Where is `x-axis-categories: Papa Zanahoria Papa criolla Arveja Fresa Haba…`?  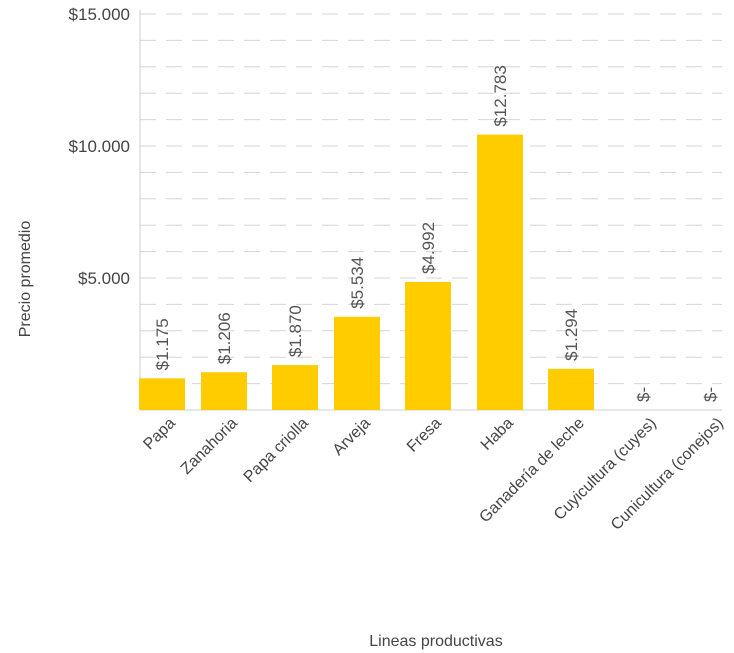 x-axis-categories: Papa Zanahoria Papa criolla Arveja Fresa Haba… is located at coordinates (433, 474).